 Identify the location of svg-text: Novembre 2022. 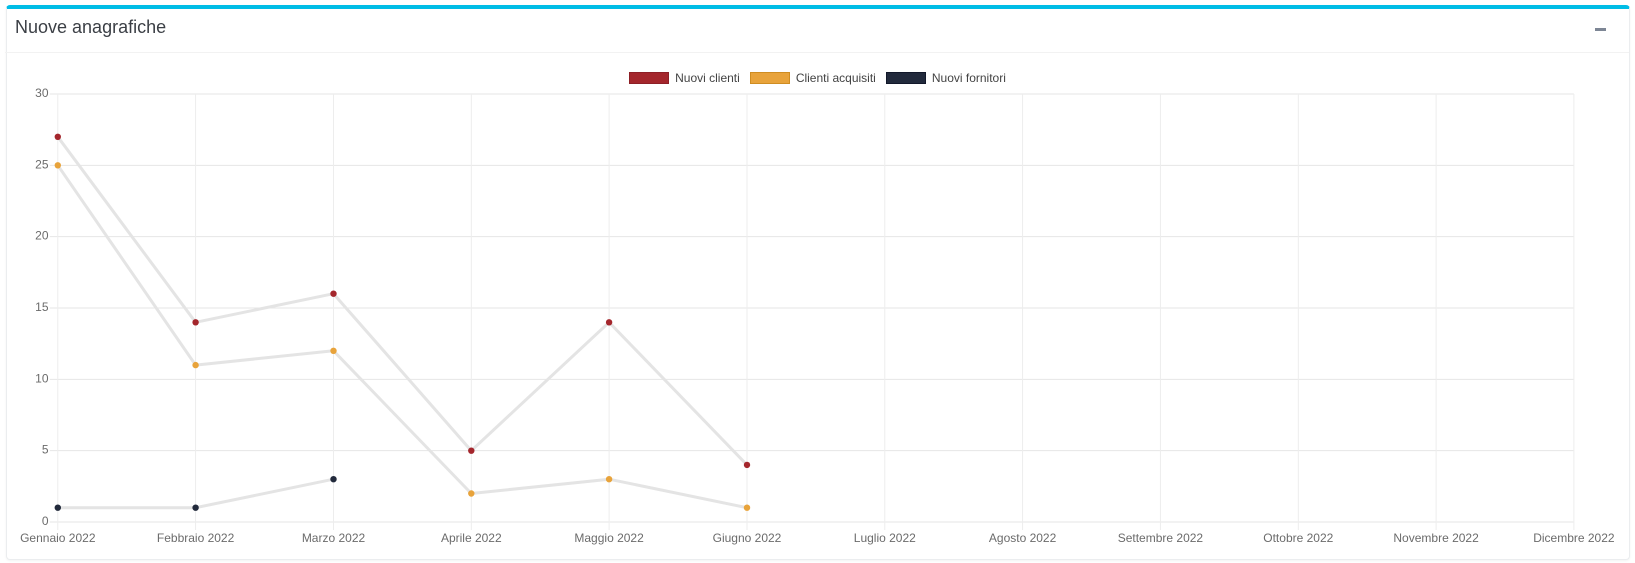
(1436, 538).